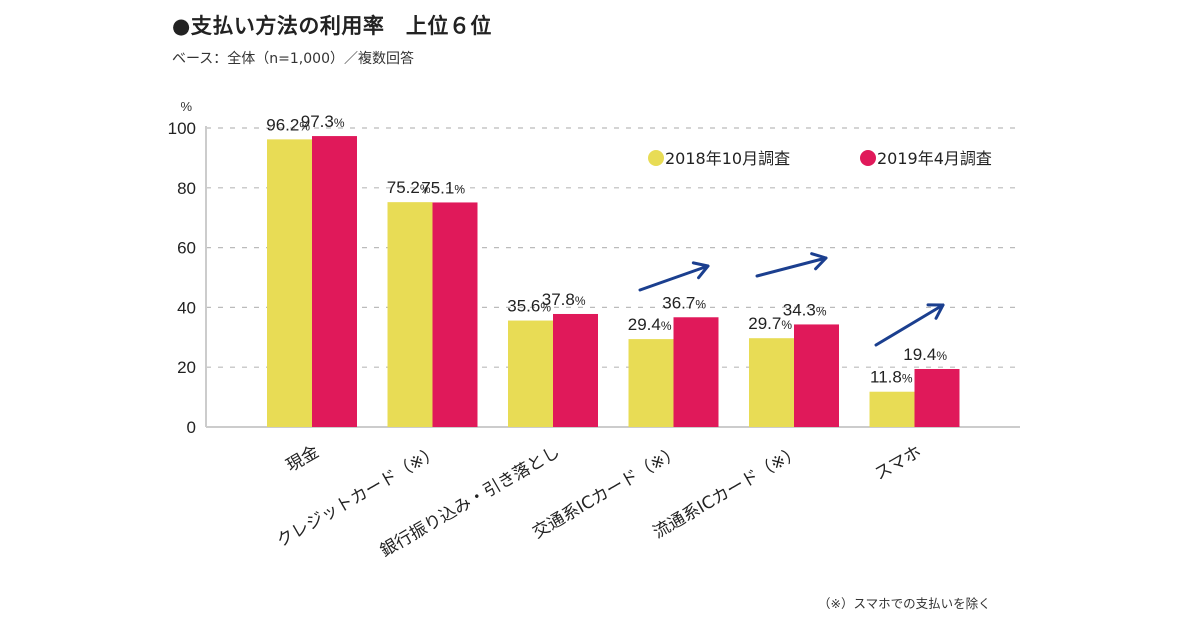 The height and width of the screenshot is (630, 1200). I want to click on chart-title: ●支払い方法の利用率 上位６位, so click(332, 26).